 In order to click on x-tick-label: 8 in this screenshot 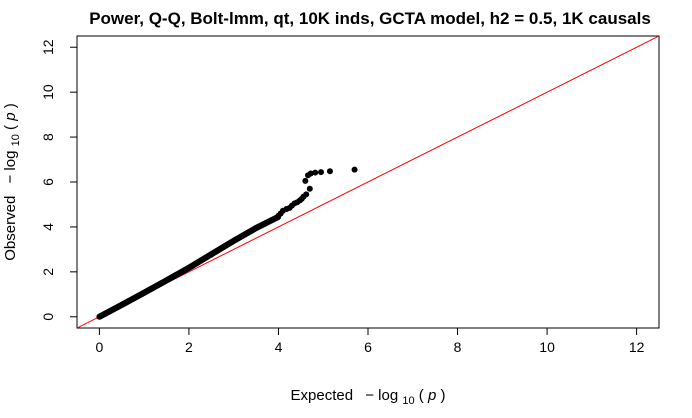, I will do `click(458, 347)`.